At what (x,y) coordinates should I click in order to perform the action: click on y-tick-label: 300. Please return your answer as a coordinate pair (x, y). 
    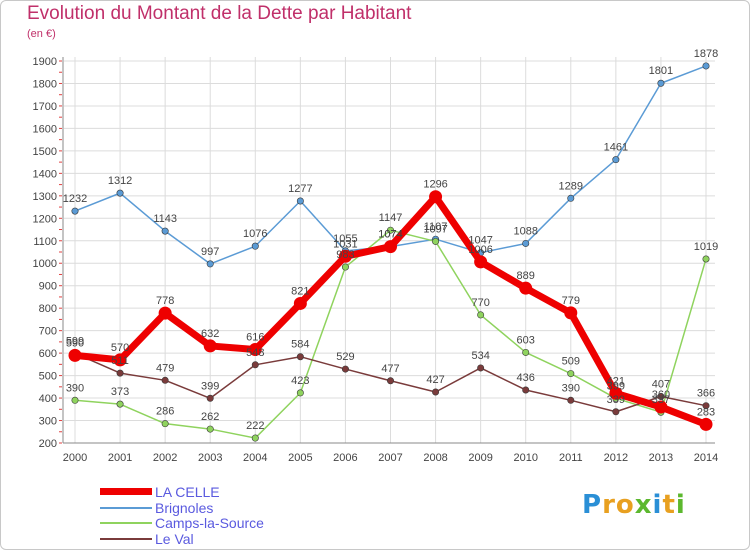
    Looking at the image, I should click on (48, 422).